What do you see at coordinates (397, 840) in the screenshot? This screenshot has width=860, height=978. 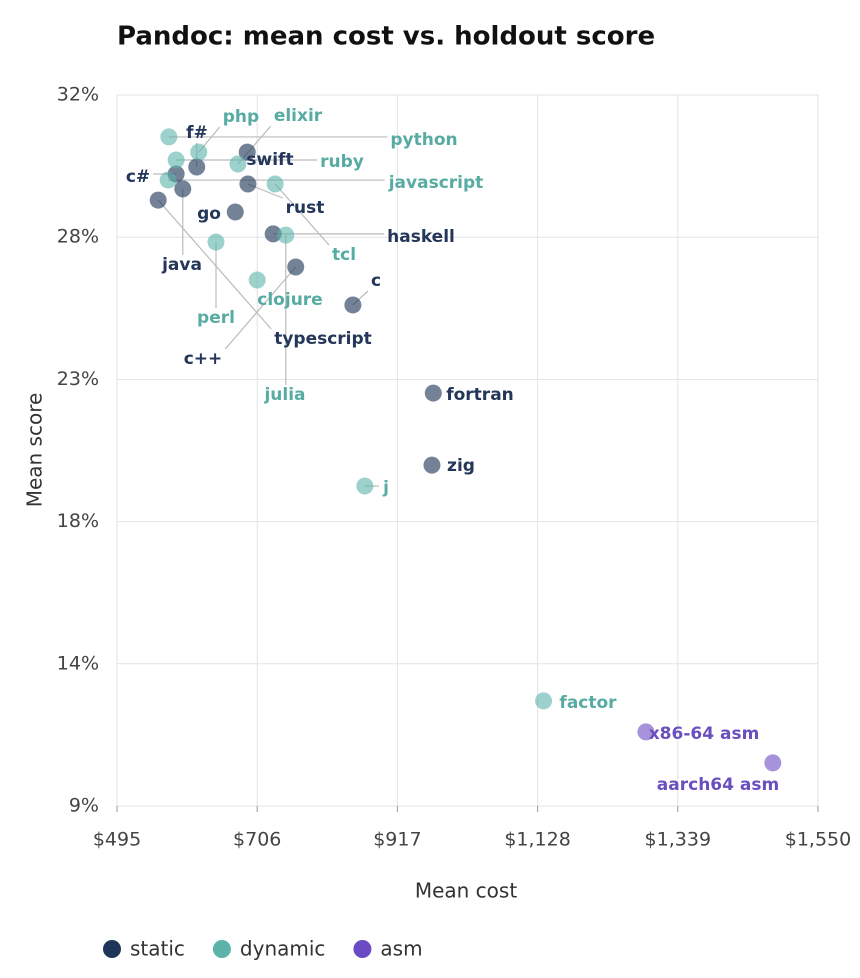 I see `x-tick-label: $917` at bounding box center [397, 840].